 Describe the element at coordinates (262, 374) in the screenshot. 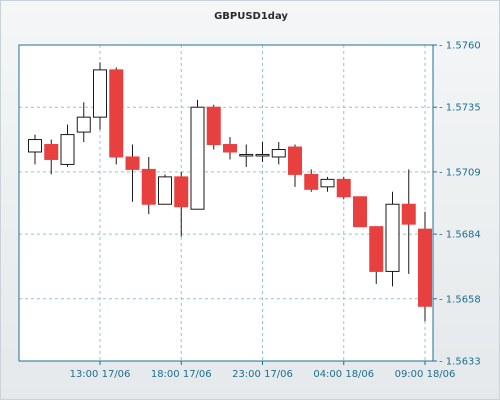

I see `x-tick-label: 23:00 17/06` at that location.